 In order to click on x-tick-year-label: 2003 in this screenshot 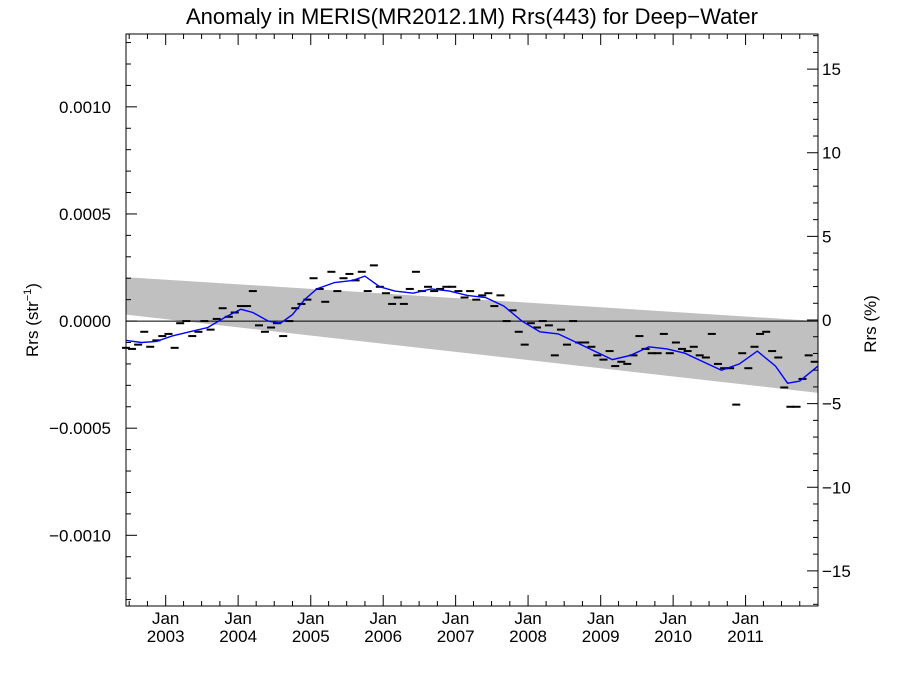, I will do `click(166, 636)`.